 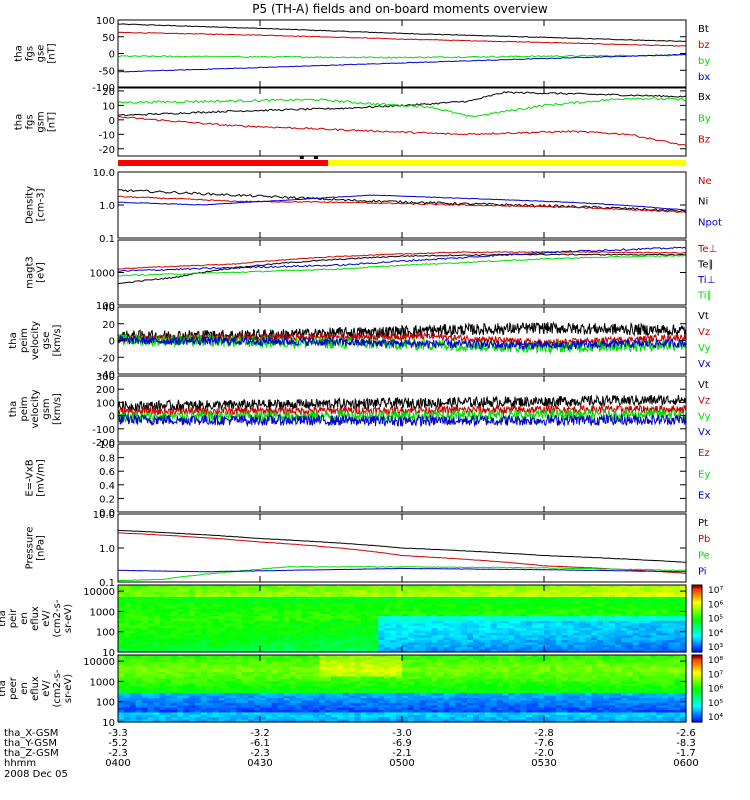 I want to click on series-line-blue, so click(x=402, y=420).